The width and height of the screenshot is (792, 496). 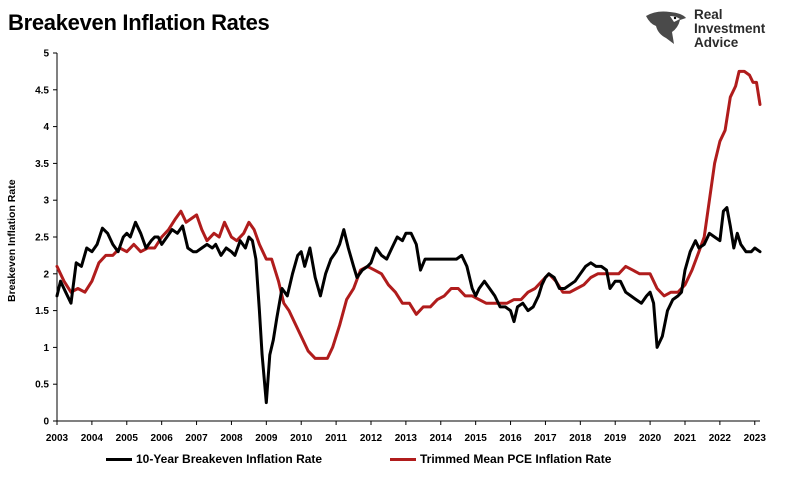 I want to click on legend-item-pce: Trimmed Mean PCE Inflation Rate, so click(x=500, y=459).